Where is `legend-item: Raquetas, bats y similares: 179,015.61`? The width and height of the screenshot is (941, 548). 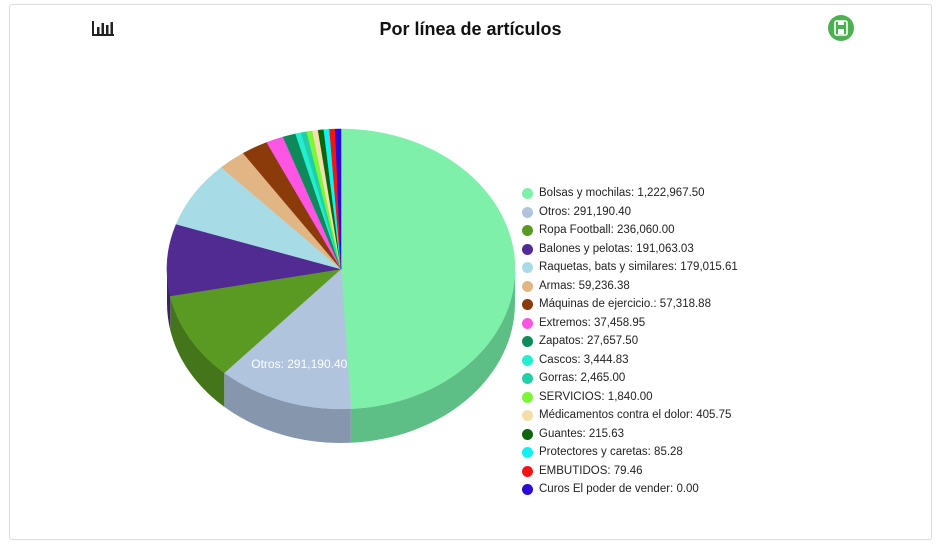 legend-item: Raquetas, bats y similares: 179,015.61 is located at coordinates (632, 267).